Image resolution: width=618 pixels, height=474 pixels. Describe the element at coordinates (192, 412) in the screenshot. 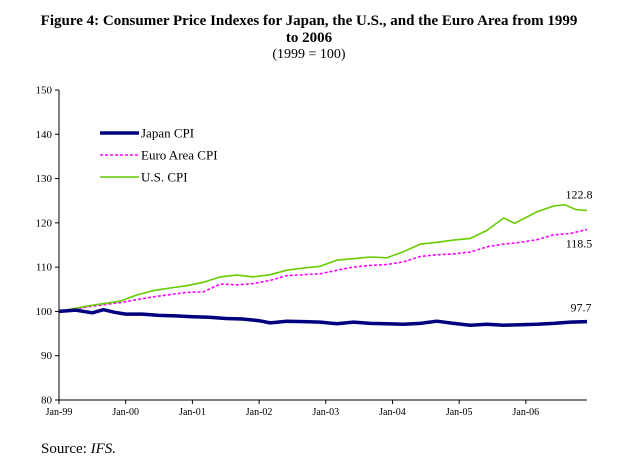

I see `x-tick-label: Jan-01` at that location.